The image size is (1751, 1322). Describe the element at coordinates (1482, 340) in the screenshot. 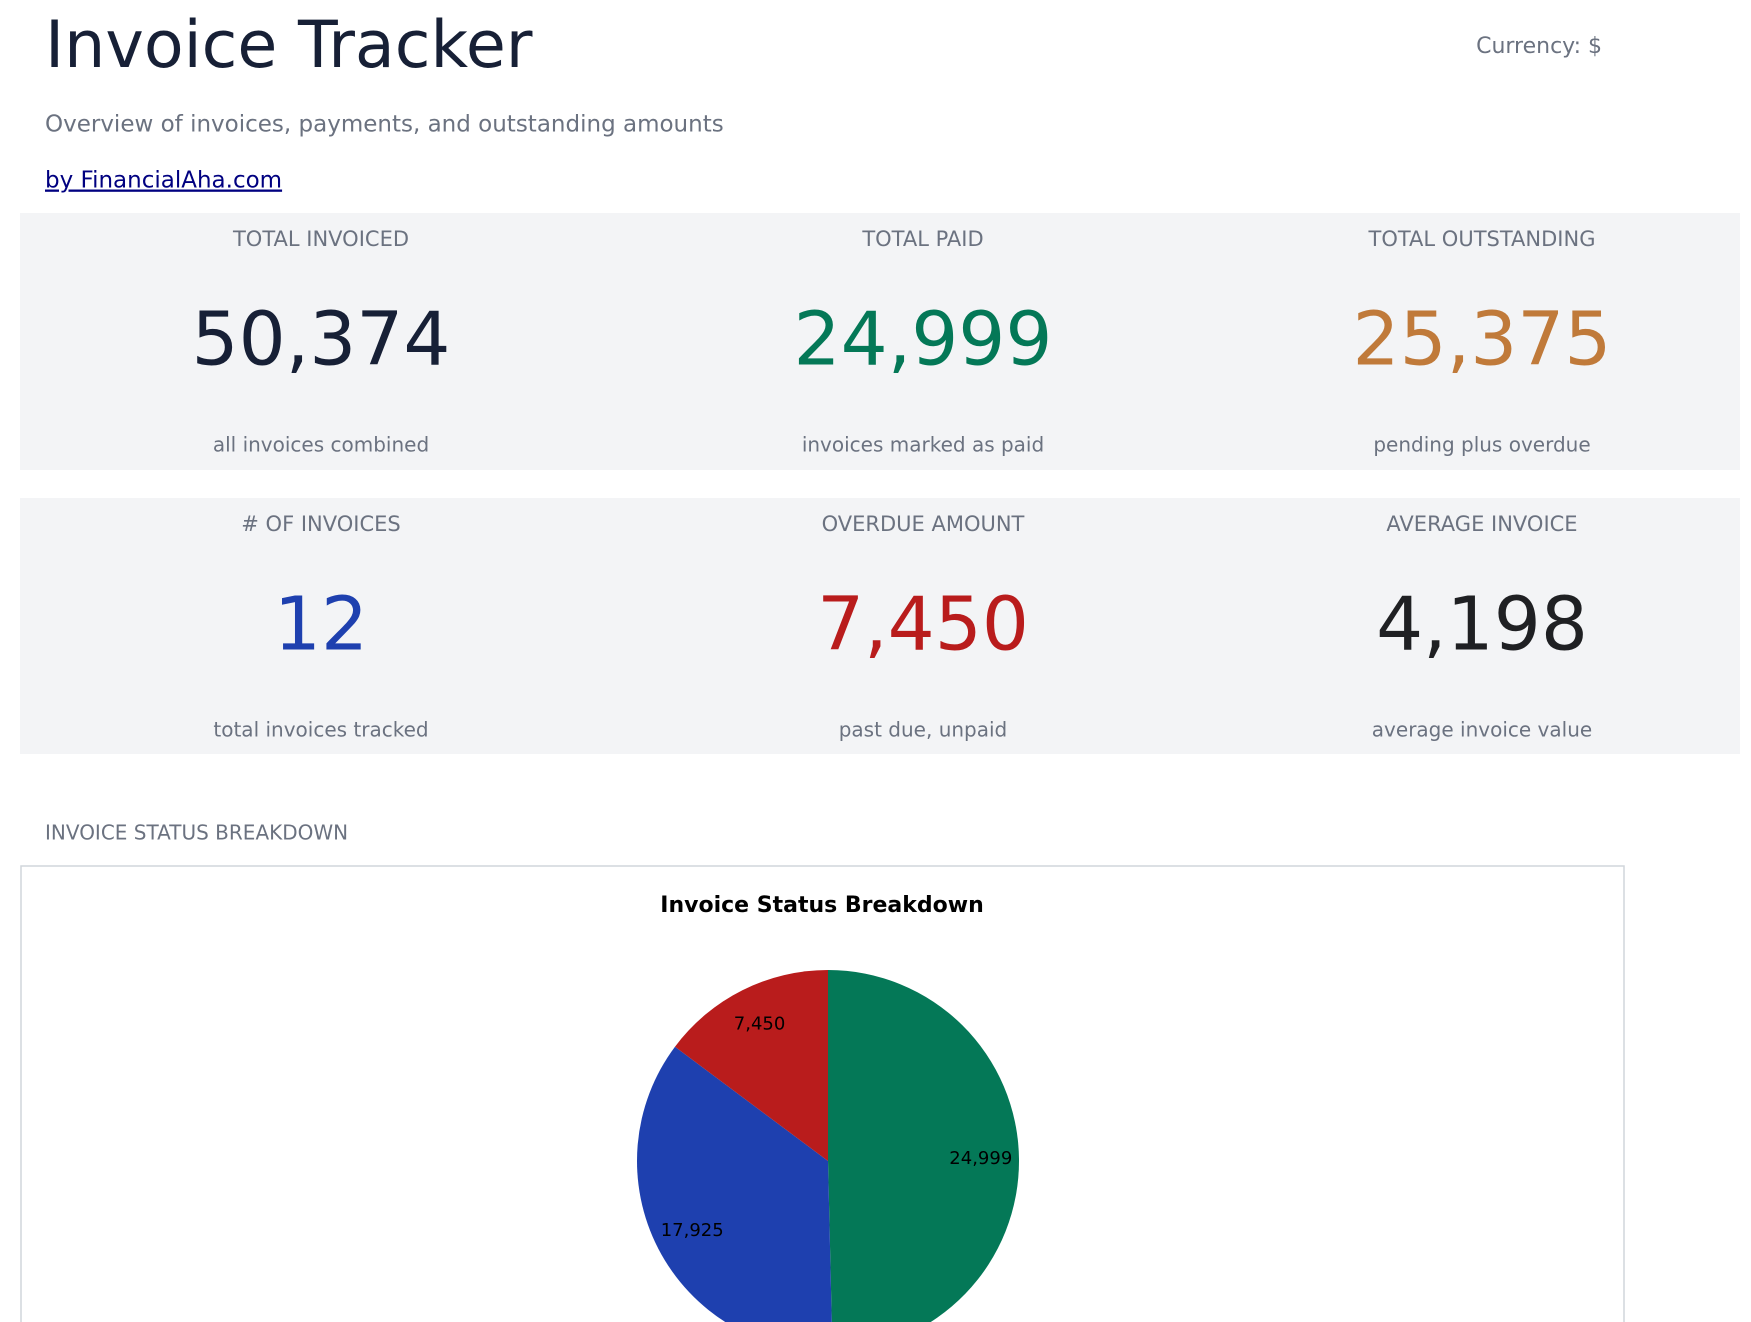

I see `card-value: 25,375` at that location.